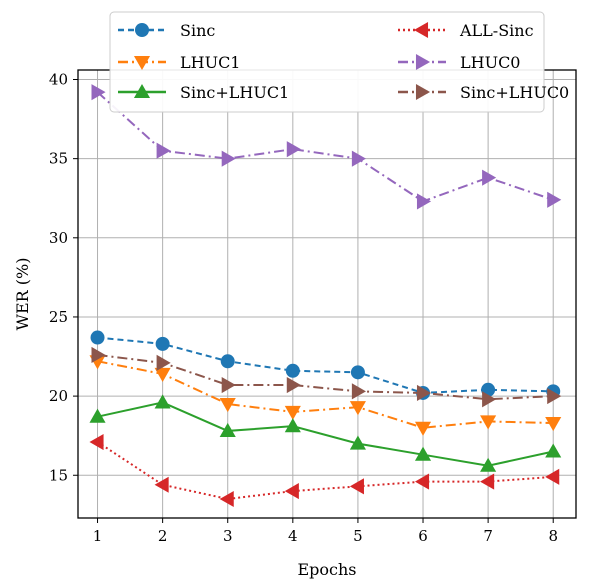  I want to click on legend-box, so click(327, 62).